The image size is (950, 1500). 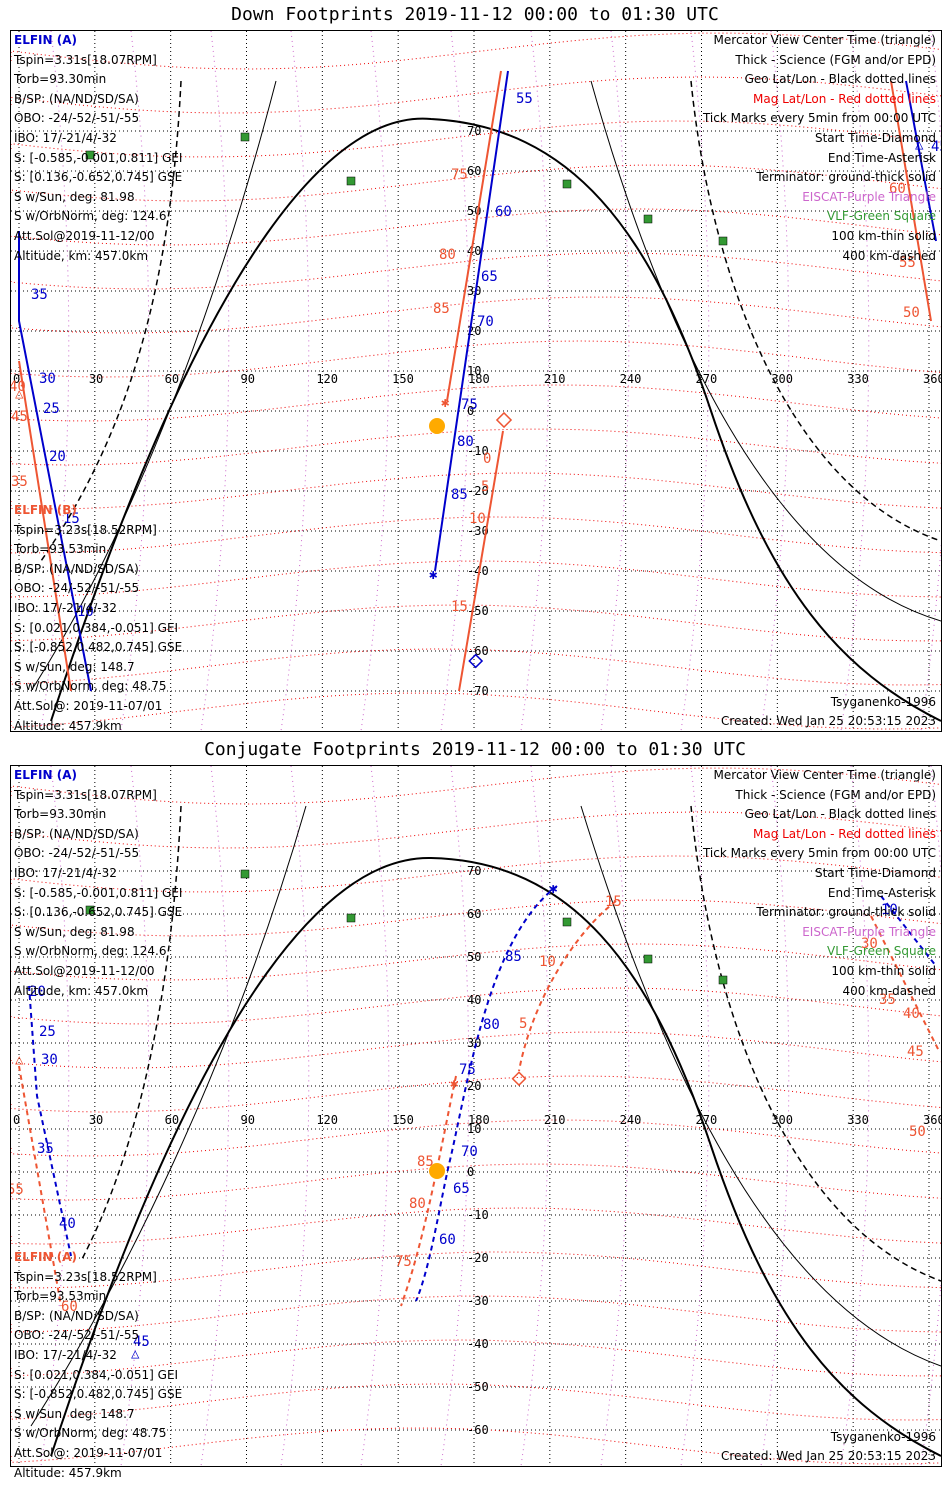 What do you see at coordinates (81, 255) in the screenshot?
I see `info-line: Altitude, km: 457.0km` at bounding box center [81, 255].